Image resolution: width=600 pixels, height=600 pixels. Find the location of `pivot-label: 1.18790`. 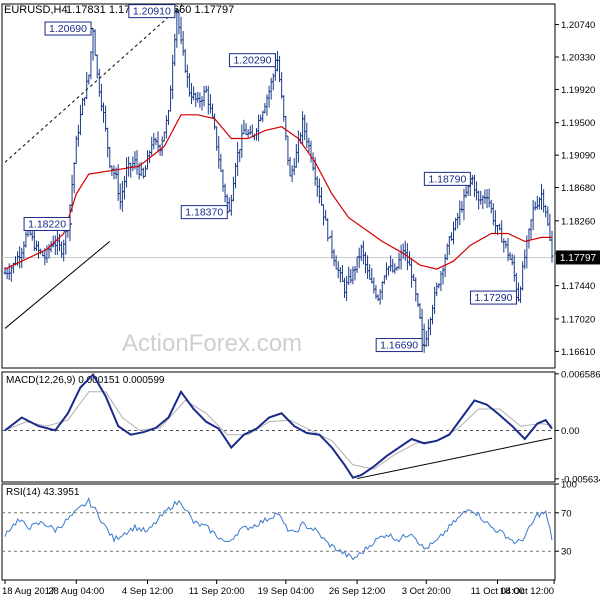

pivot-label: 1.18790 is located at coordinates (447, 179).